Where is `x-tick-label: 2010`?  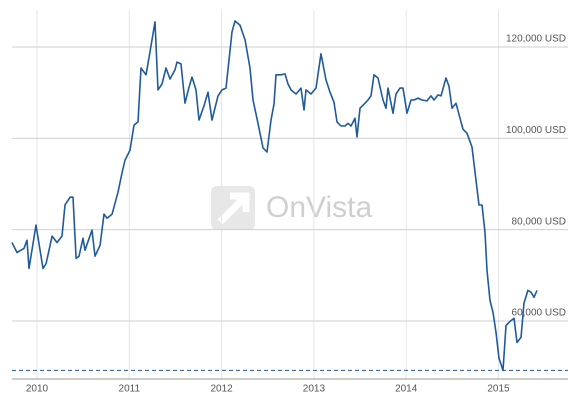
x-tick-label: 2010 is located at coordinates (37, 389).